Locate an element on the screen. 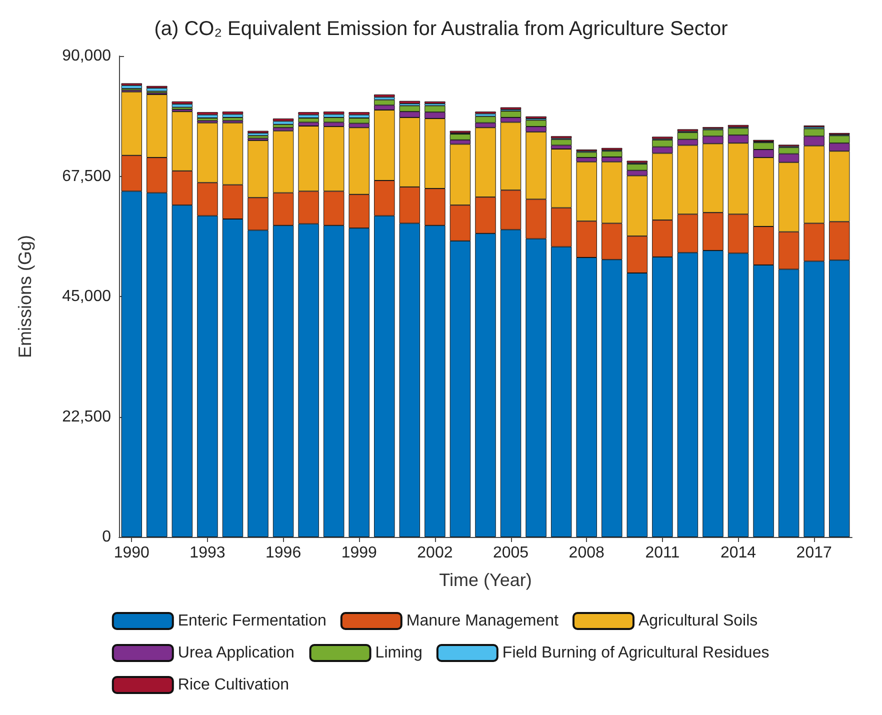  y-tick-label: 45,000 is located at coordinates (87, 296).